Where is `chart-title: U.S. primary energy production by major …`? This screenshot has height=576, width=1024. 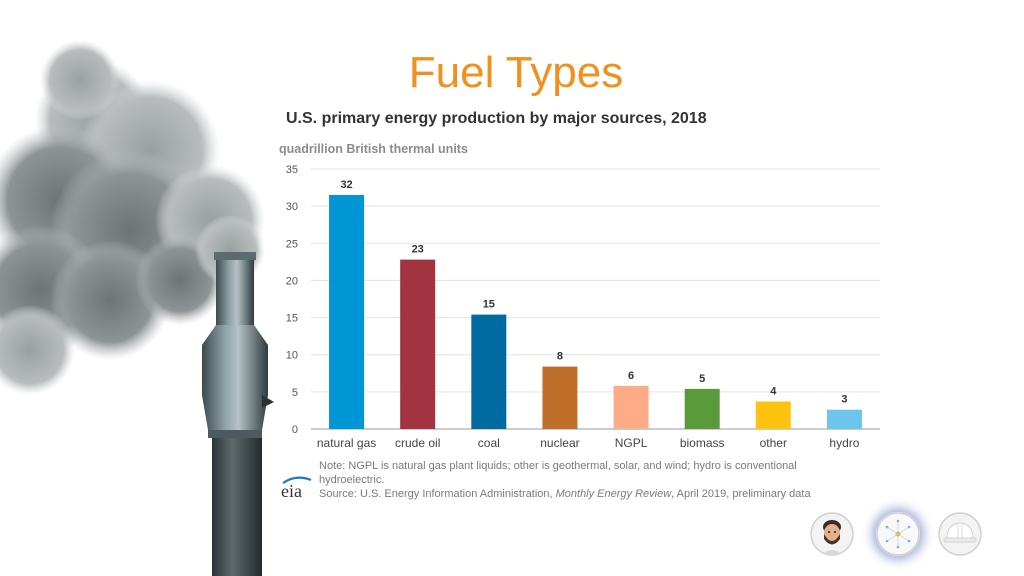 chart-title: U.S. primary energy production by major … is located at coordinates (496, 118).